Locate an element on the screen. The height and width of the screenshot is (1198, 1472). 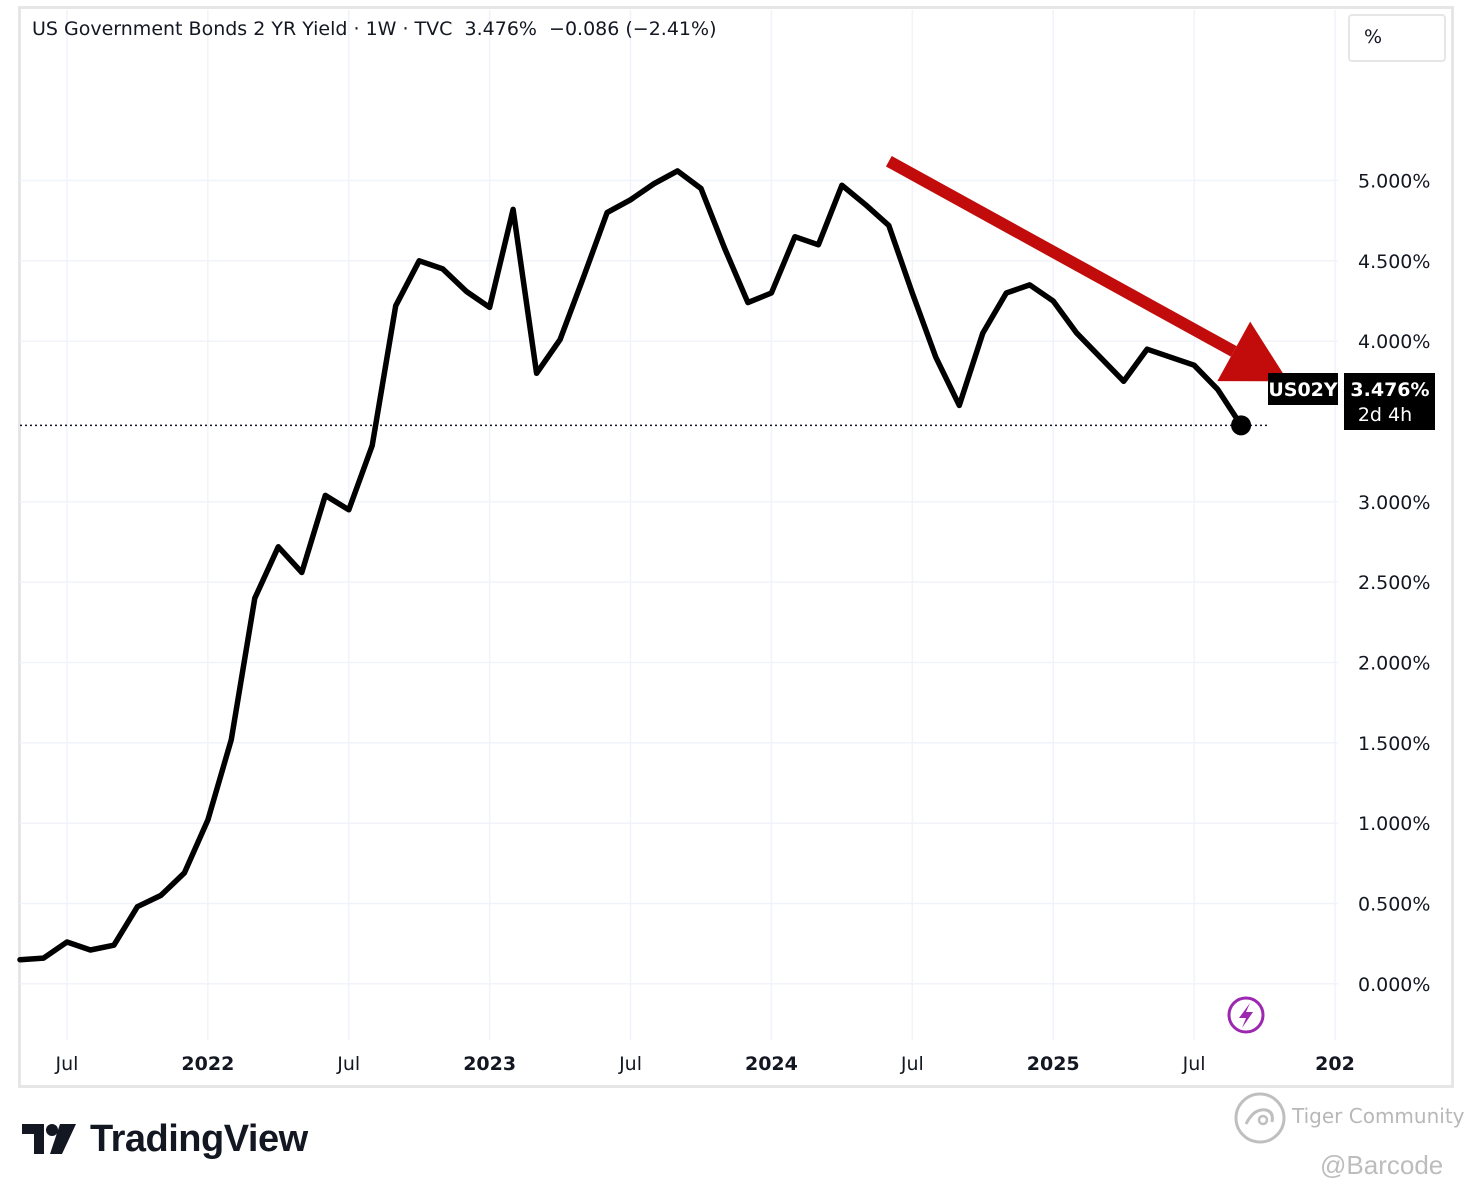
x-tick-label: 2022 is located at coordinates (207, 1064).